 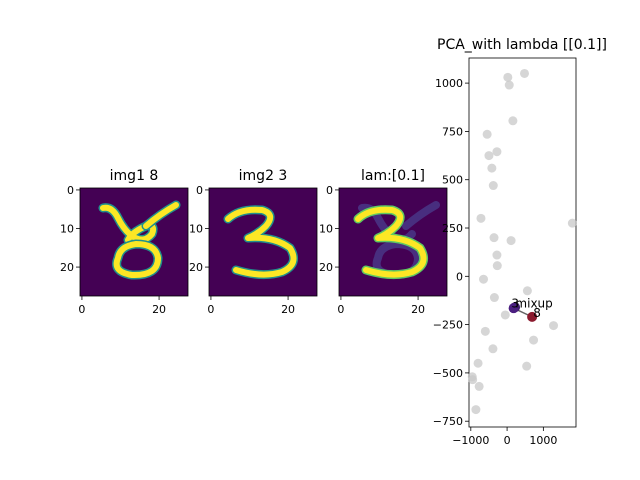 What do you see at coordinates (533, 303) in the screenshot?
I see `annotation-label: mixup` at bounding box center [533, 303].